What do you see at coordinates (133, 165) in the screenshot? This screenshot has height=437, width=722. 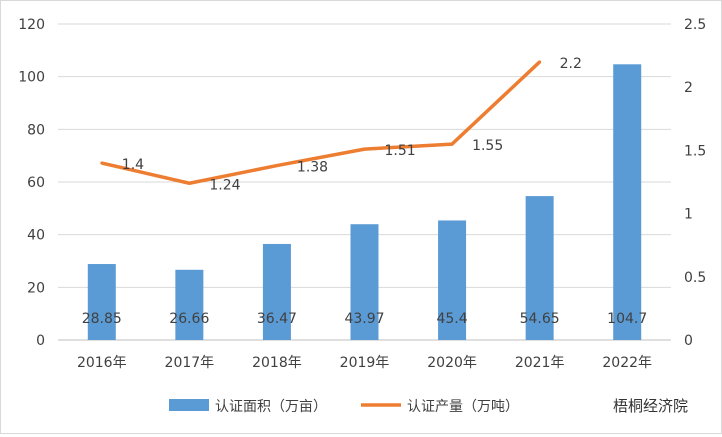 I see `line-data-label: 1.4` at bounding box center [133, 165].